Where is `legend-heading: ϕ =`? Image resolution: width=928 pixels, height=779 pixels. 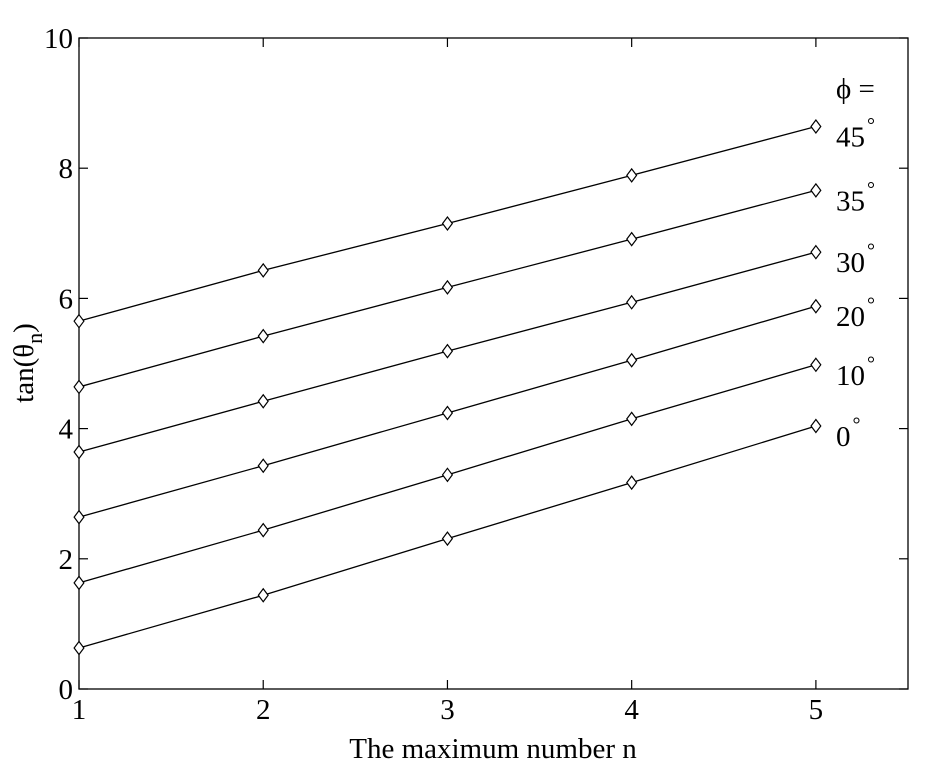 legend-heading: ϕ = is located at coordinates (855, 89).